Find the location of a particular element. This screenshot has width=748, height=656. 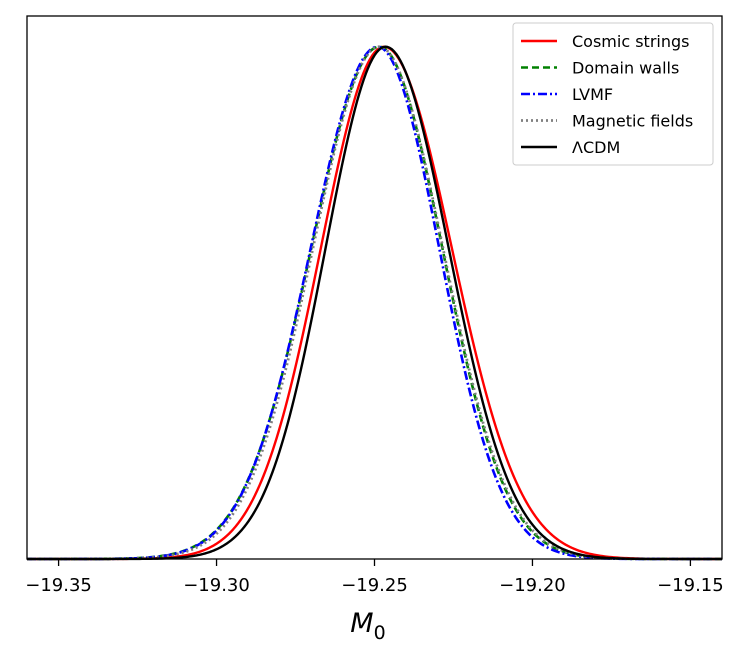

x-tick-label-0: −19.35 is located at coordinates (58, 585).